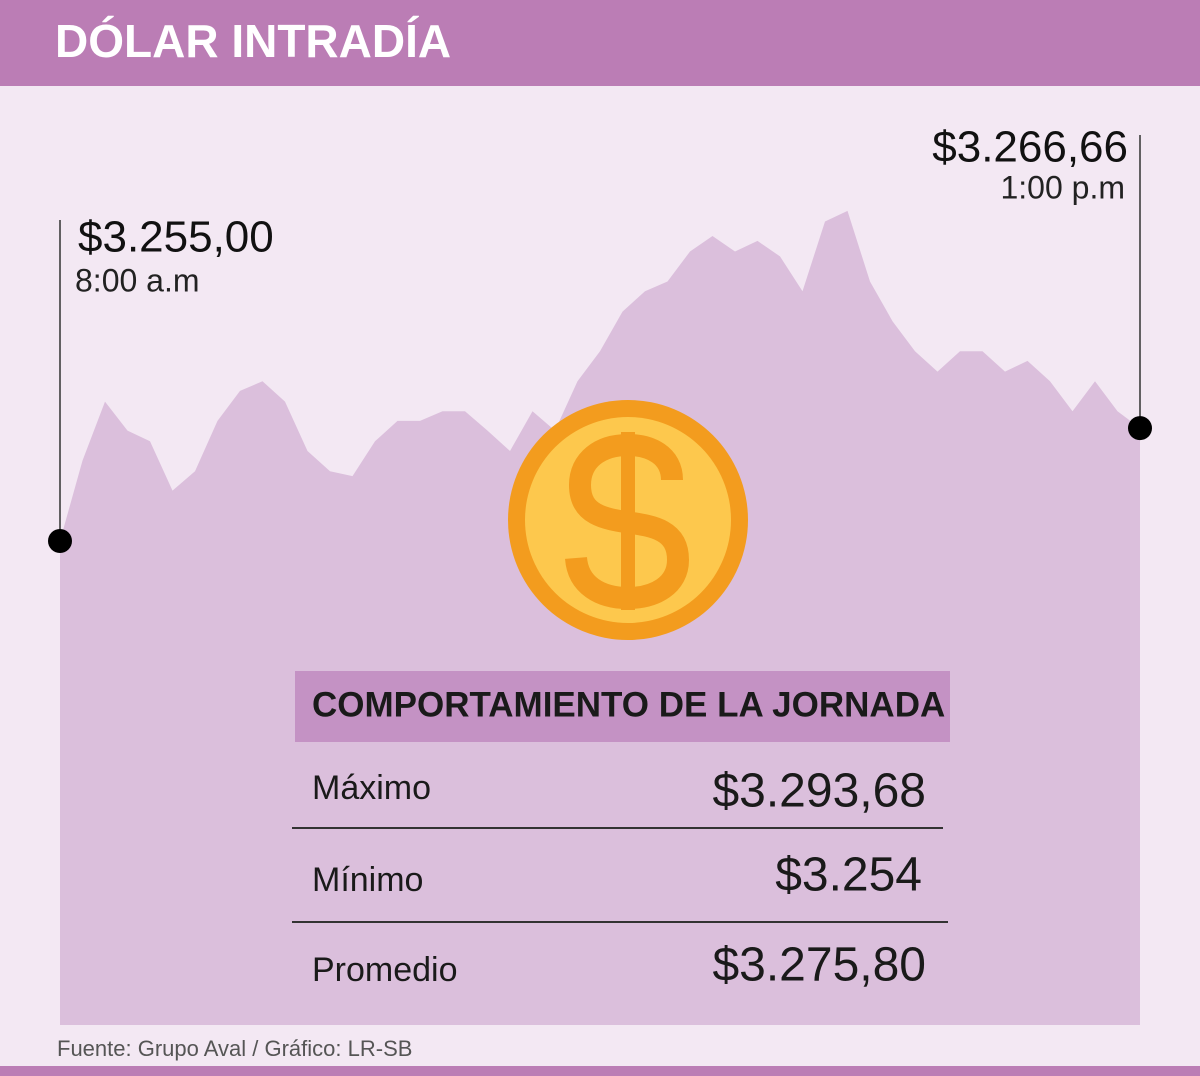  What do you see at coordinates (1030, 147) in the screenshot?
I see `end-value-label: $3.266,66` at bounding box center [1030, 147].